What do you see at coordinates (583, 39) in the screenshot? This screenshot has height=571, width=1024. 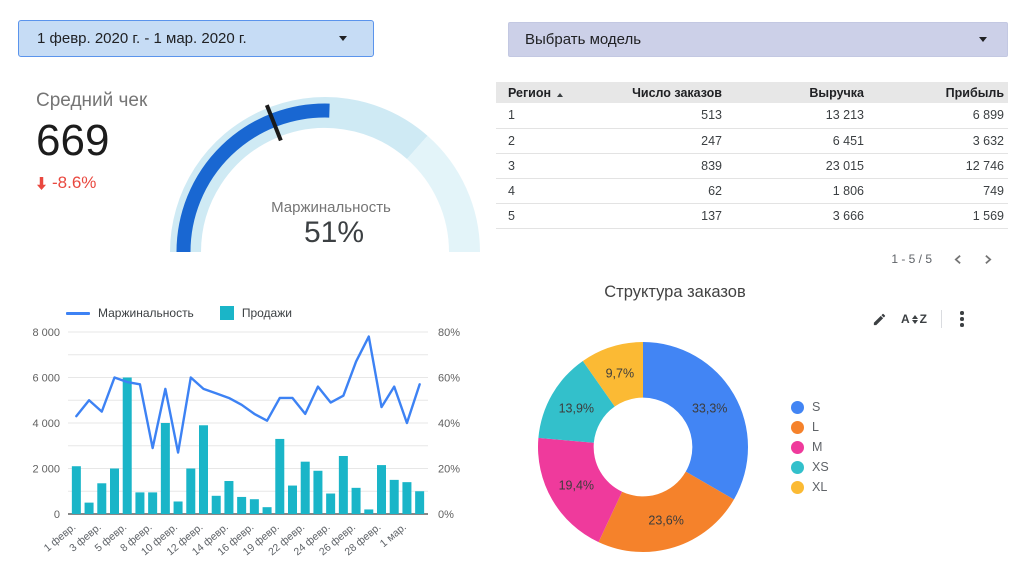 I see `model-select-value: Выбрать модель` at bounding box center [583, 39].